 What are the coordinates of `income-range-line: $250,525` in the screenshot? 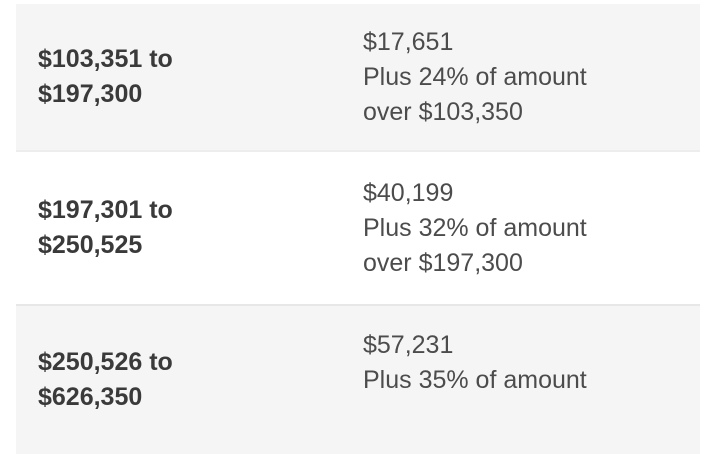 It's located at (90, 245).